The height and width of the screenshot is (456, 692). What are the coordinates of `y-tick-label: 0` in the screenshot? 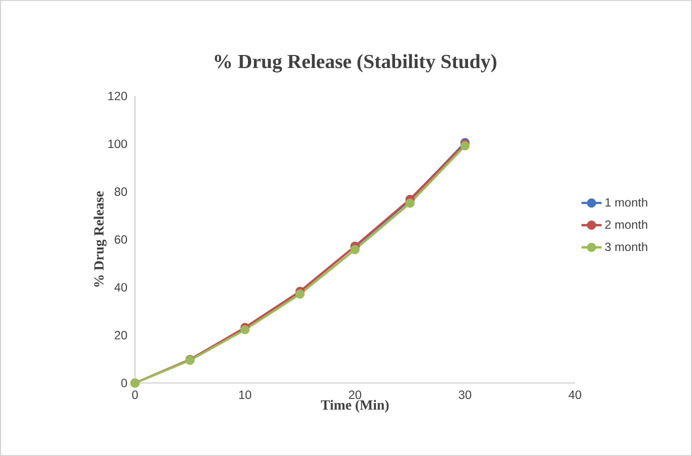 It's located at (124, 383).